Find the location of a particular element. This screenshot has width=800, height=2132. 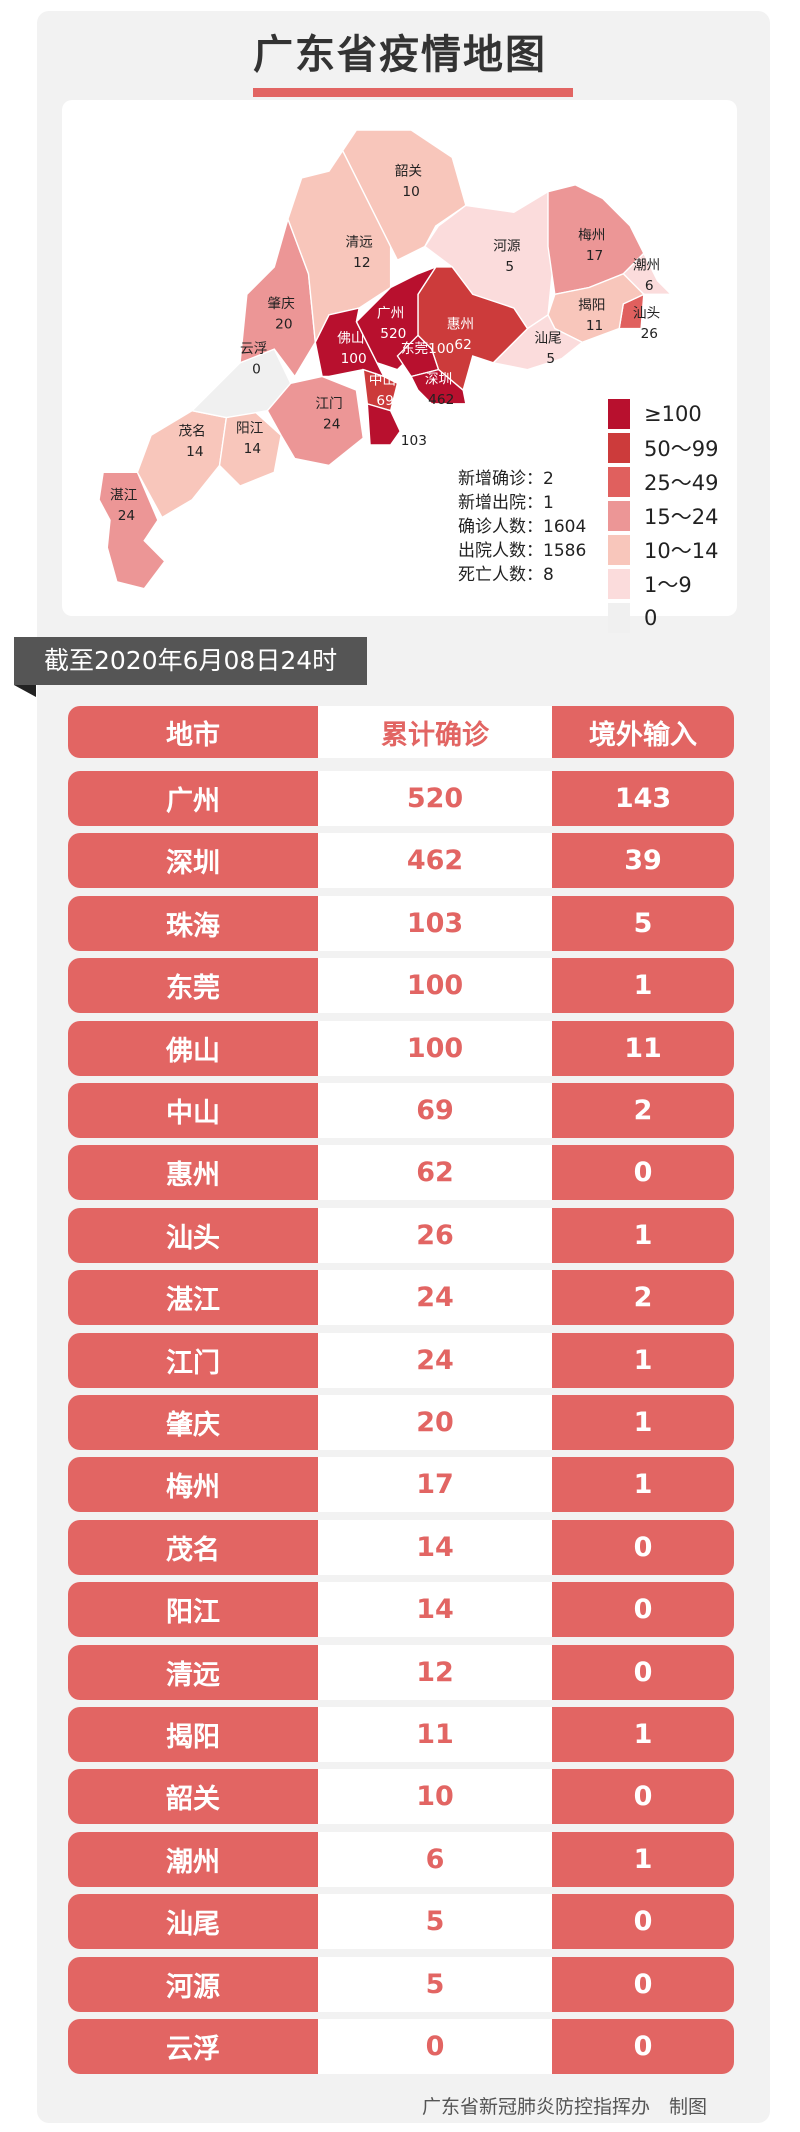

region-value-label: 5 is located at coordinates (550, 359).